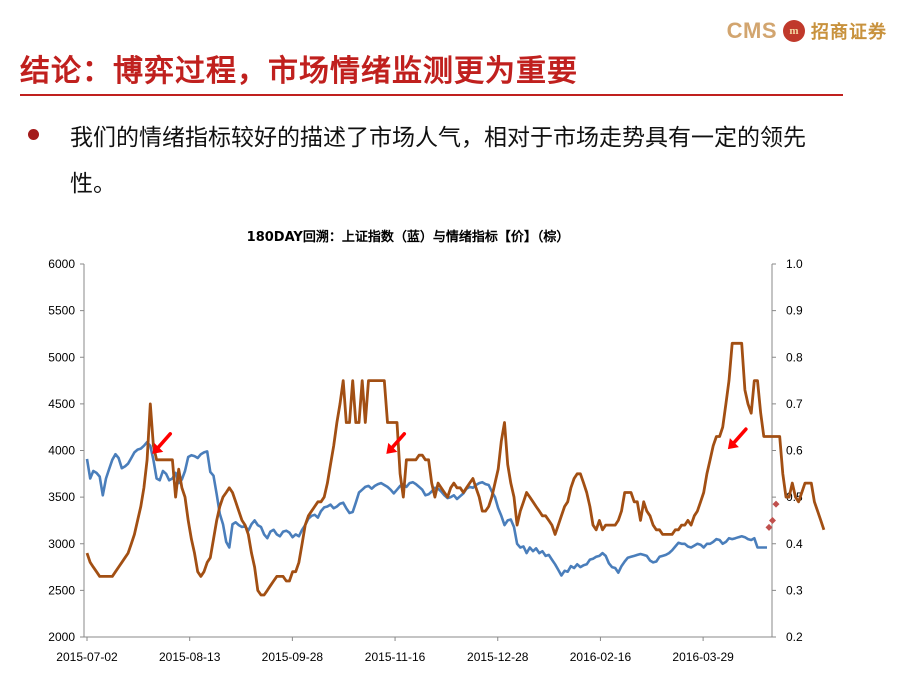 The height and width of the screenshot is (684, 901). Describe the element at coordinates (601, 657) in the screenshot. I see `x-tick-label: 2016-02-16` at that location.